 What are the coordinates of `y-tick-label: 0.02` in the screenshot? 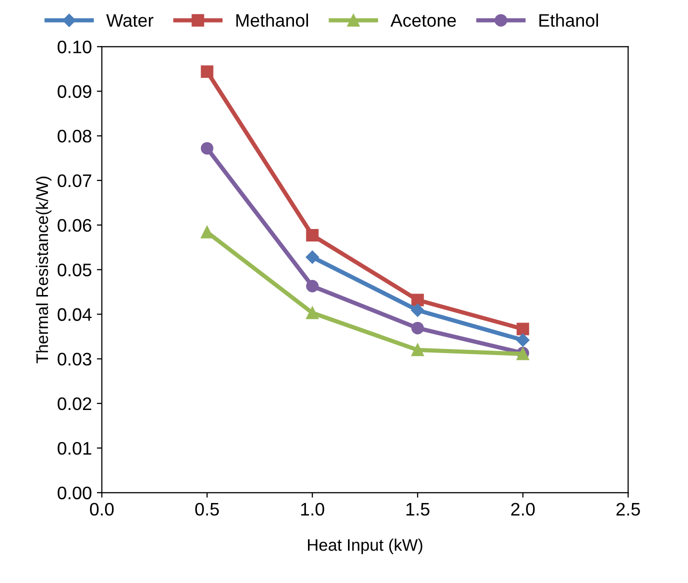 It's located at (75, 403).